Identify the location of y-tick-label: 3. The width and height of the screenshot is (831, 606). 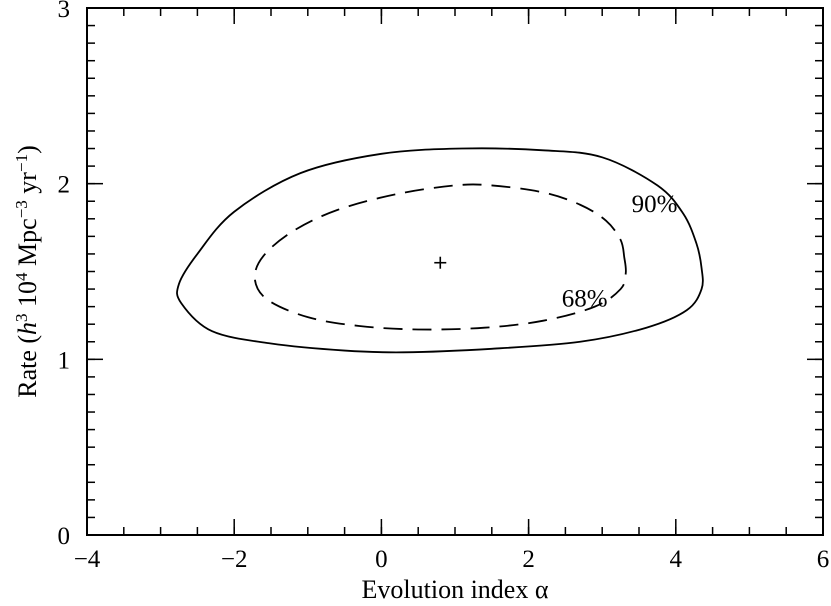
(64, 11).